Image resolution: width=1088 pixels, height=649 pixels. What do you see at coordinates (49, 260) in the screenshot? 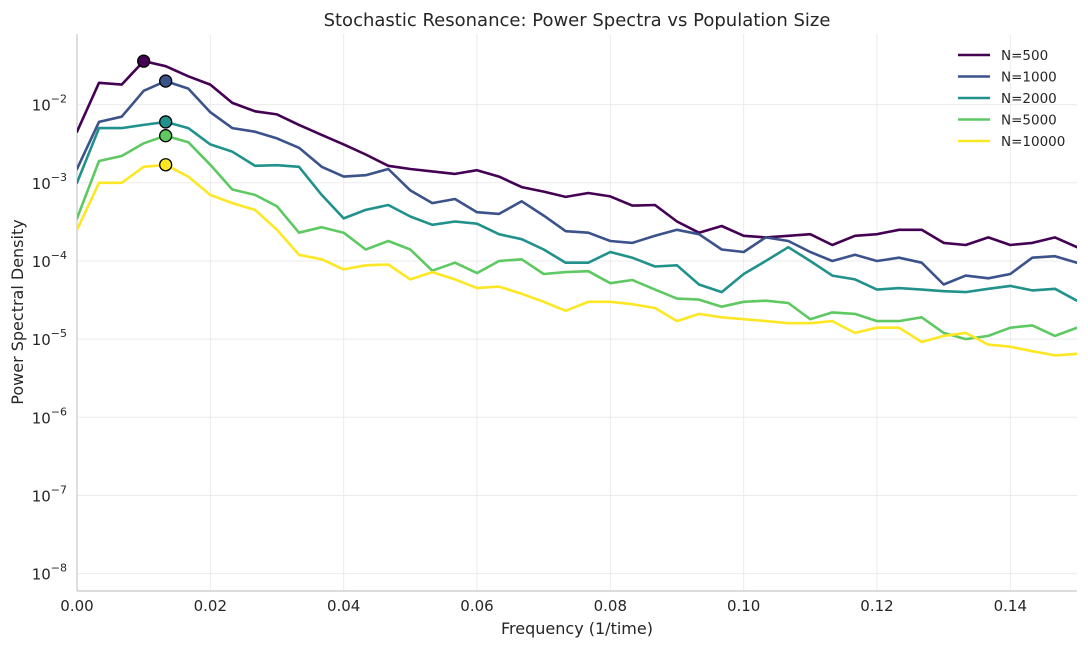
I see `y-tick-label: 10⁻⁴` at bounding box center [49, 260].